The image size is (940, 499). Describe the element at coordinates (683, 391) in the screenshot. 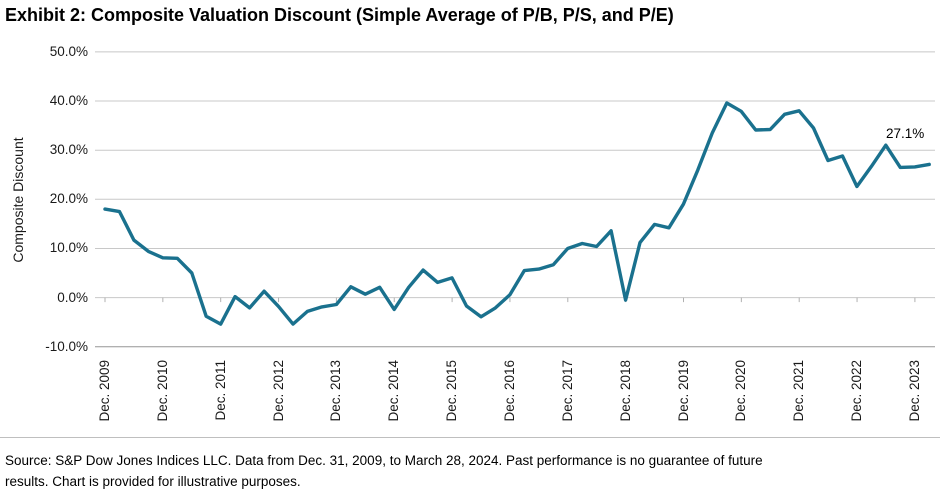

I see `x-axis-tick-label: Dec. 2019` at that location.